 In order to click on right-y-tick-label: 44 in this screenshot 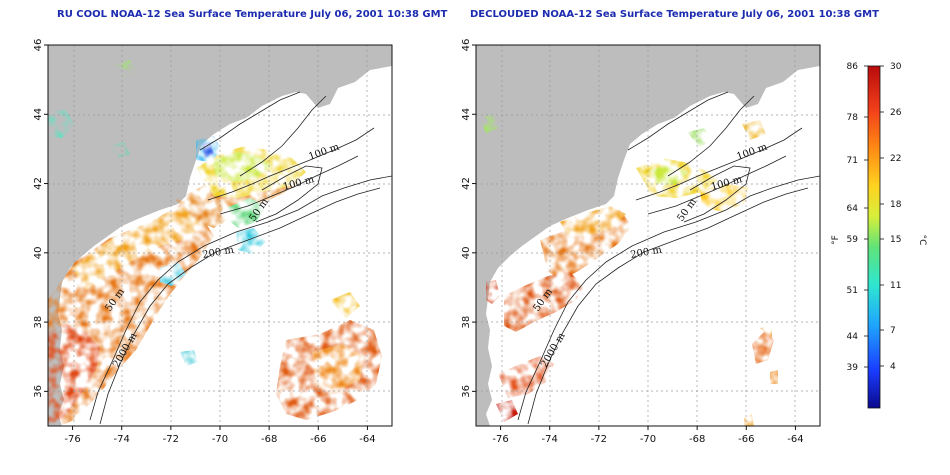, I will do `click(466, 114)`.